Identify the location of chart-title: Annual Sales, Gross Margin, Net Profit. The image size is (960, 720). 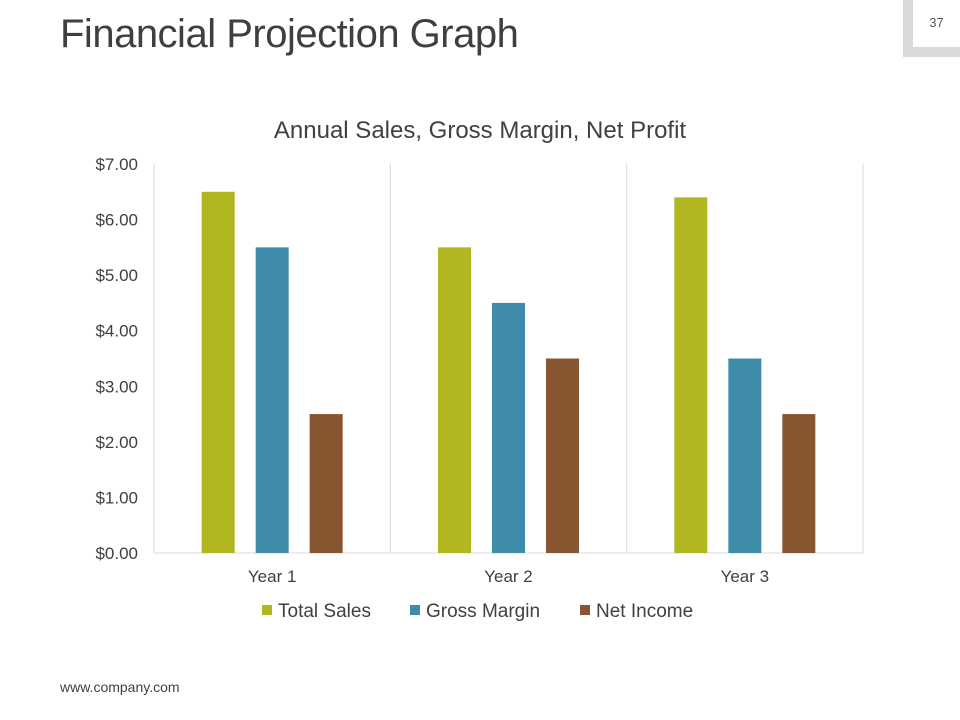
(480, 130).